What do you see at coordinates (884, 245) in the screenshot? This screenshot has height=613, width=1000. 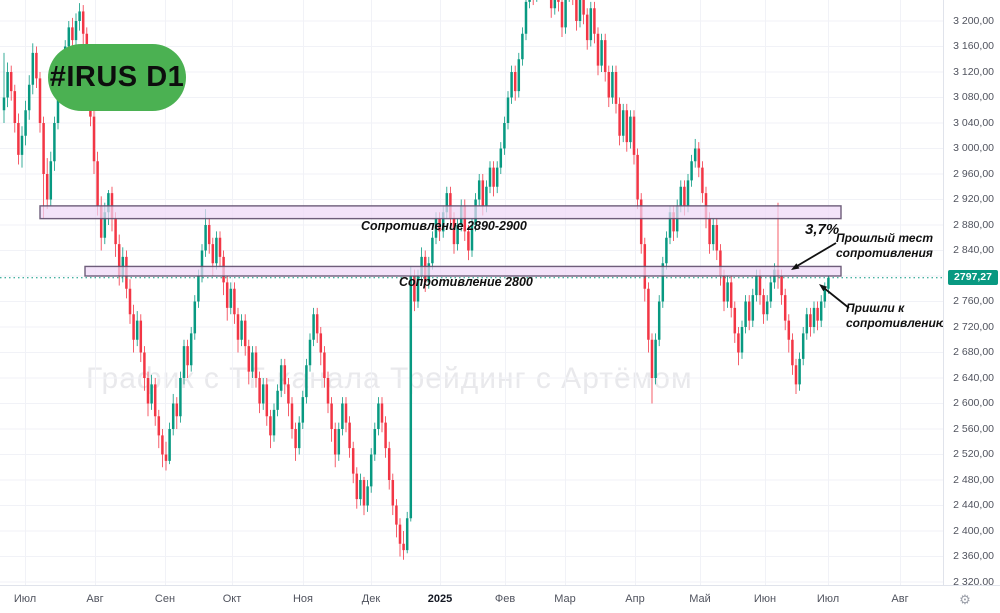 I see `past-test-annotation: Прошлый тест сопротивления` at bounding box center [884, 245].